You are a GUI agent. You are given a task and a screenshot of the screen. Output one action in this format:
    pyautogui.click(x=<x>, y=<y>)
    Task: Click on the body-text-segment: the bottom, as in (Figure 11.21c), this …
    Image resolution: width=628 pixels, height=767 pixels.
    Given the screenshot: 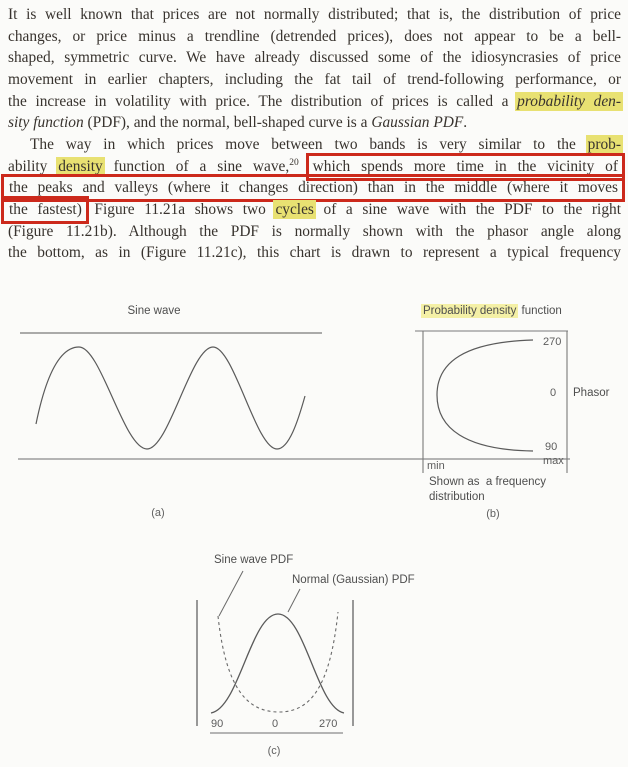 What is the action you would take?
    pyautogui.click(x=314, y=253)
    